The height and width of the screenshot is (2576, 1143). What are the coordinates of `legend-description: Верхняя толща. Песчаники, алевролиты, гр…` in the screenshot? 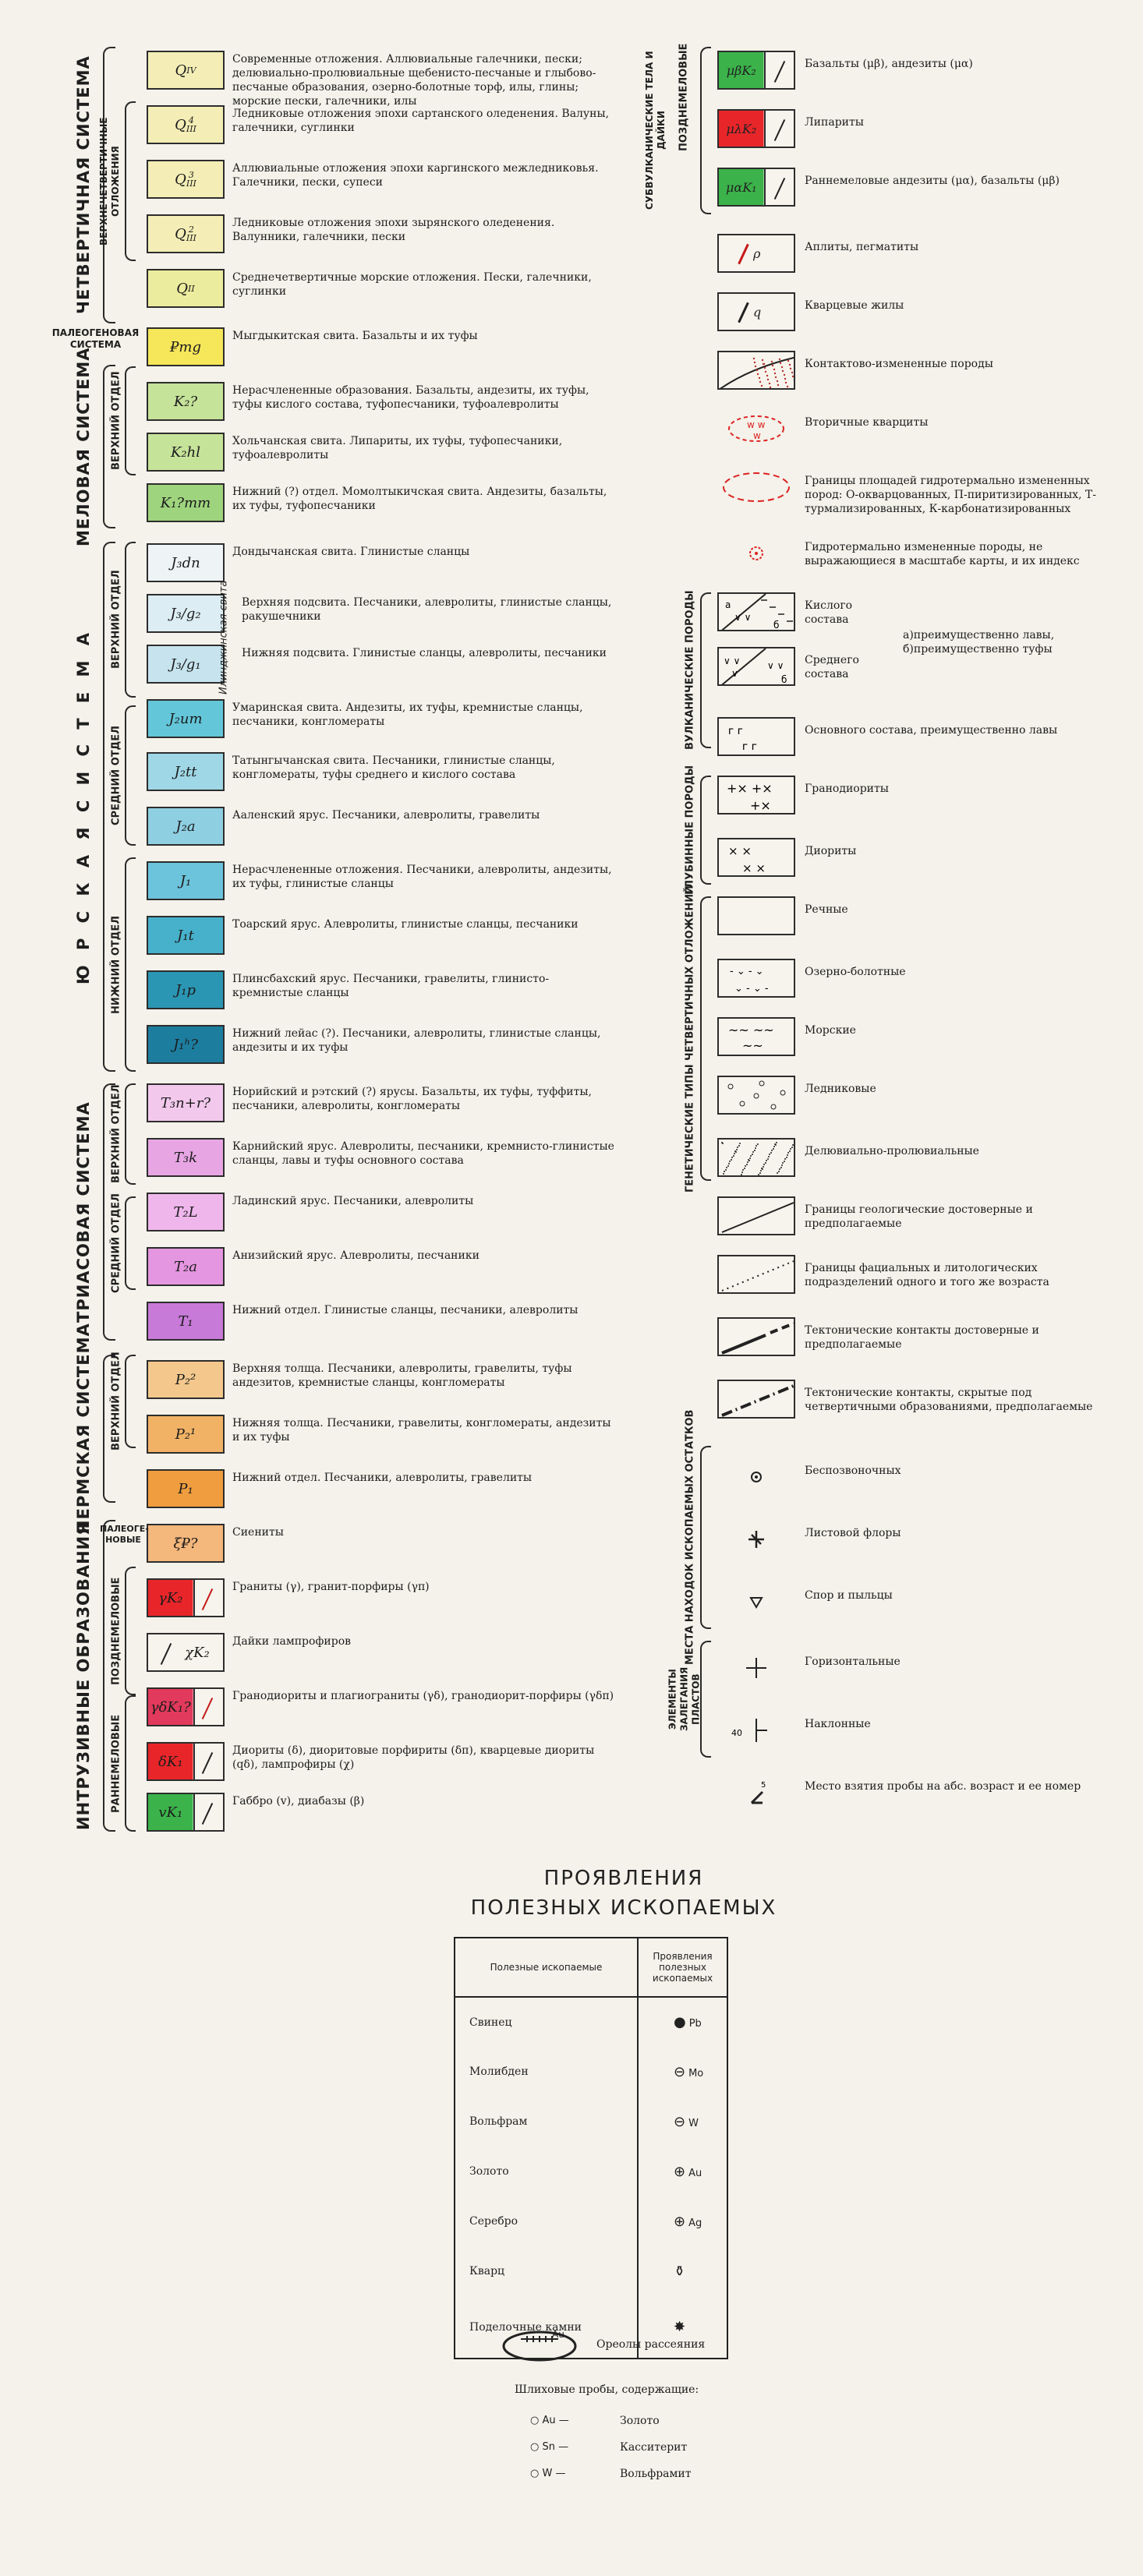 It's located at (402, 1375).